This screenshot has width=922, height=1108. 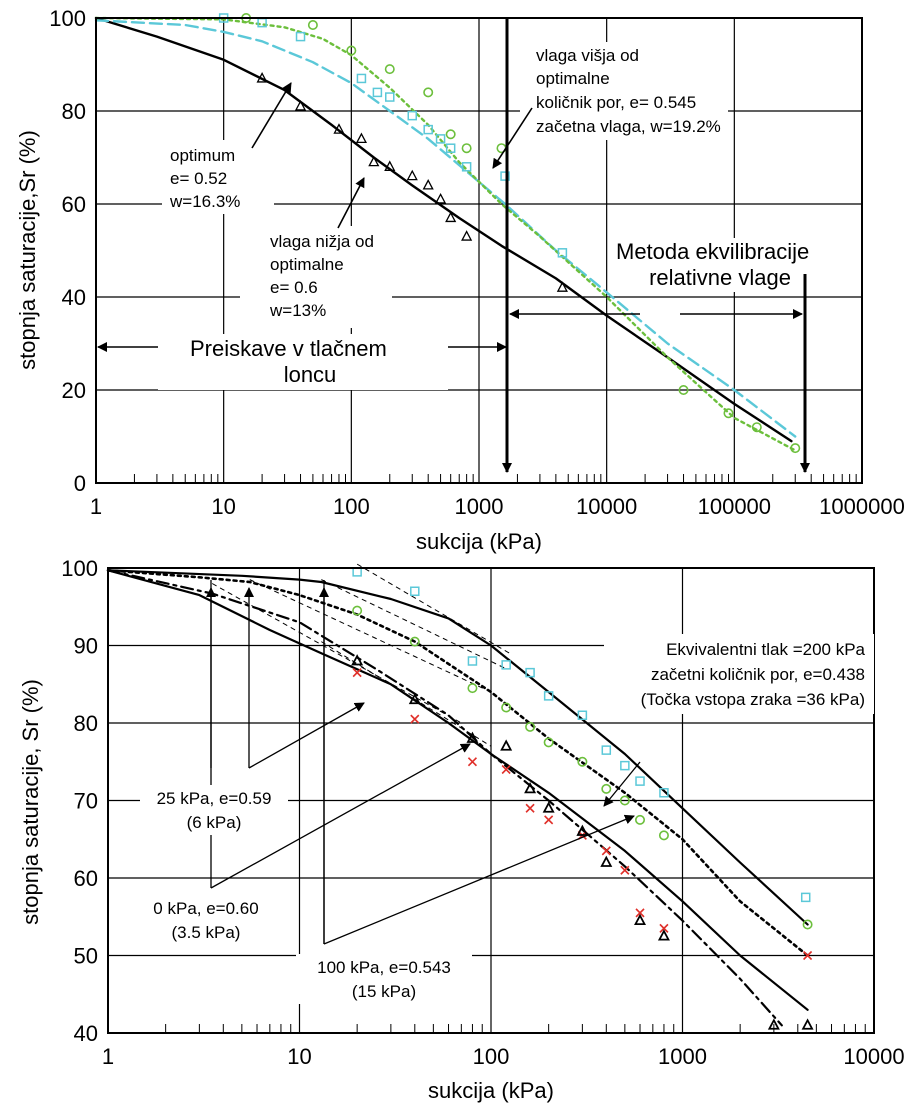 What do you see at coordinates (288, 348) in the screenshot?
I see `annotation-text: Preiskave v tlačnem` at bounding box center [288, 348].